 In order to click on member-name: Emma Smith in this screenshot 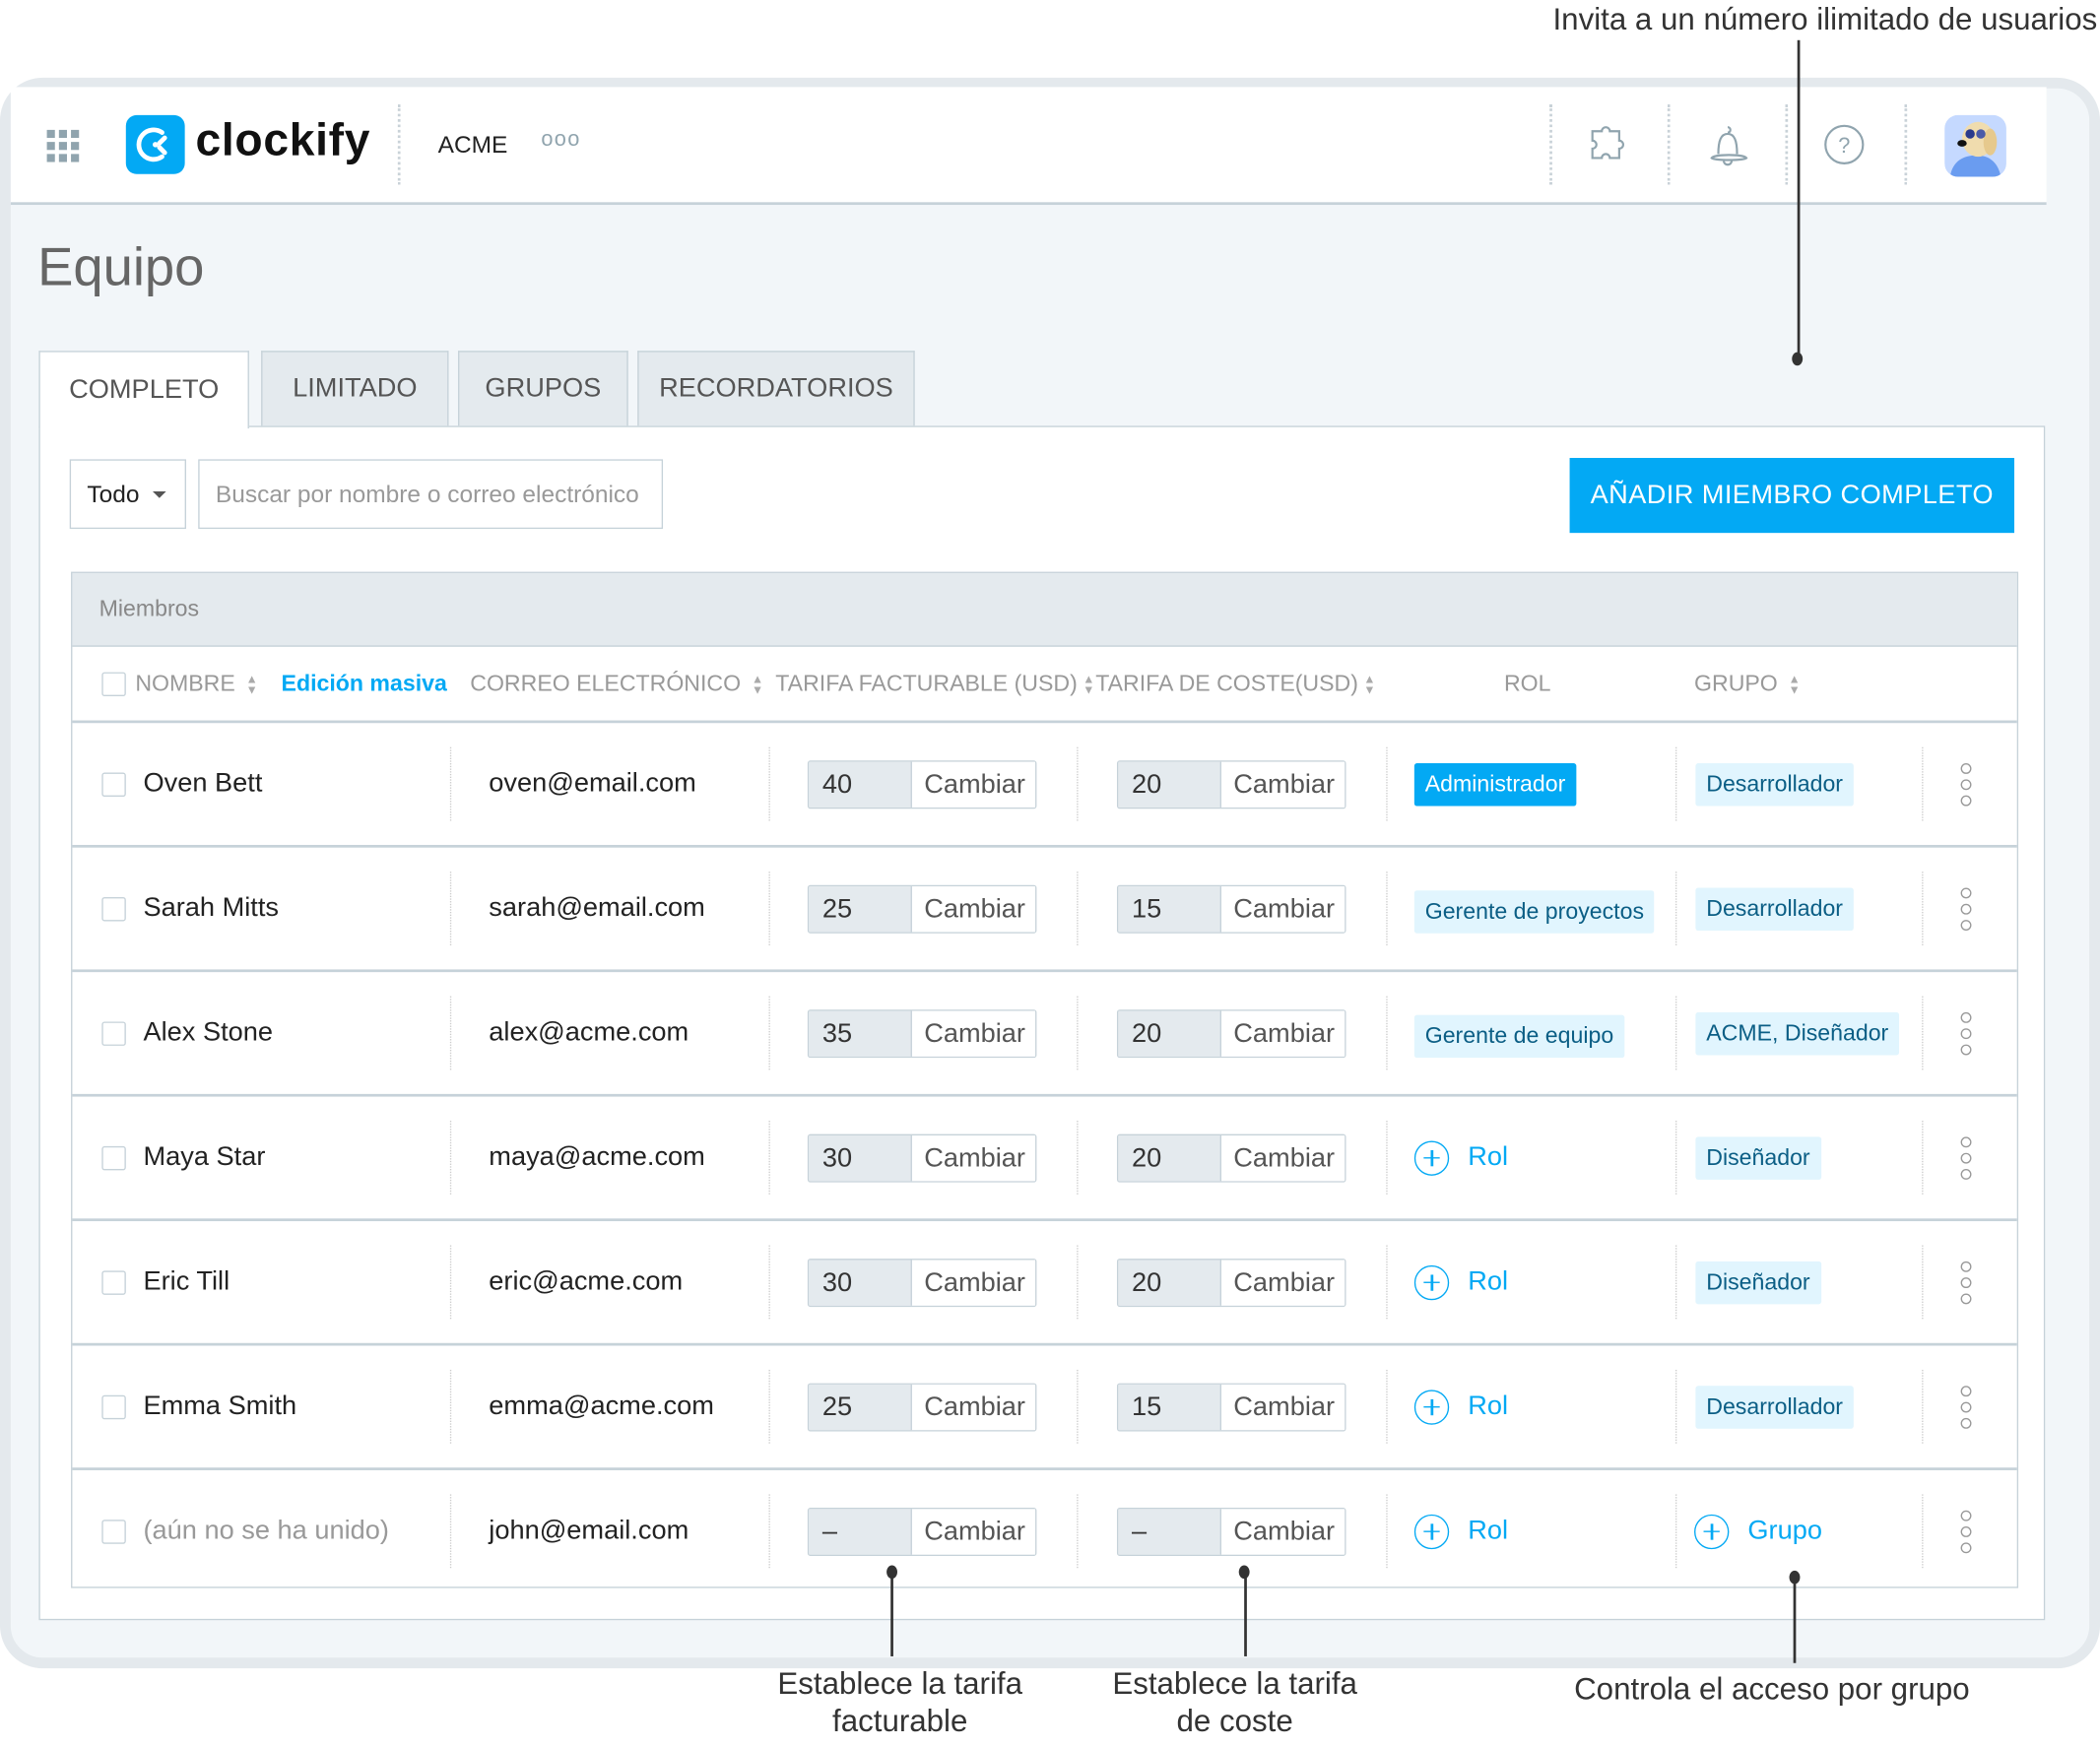, I will do `click(220, 1406)`.